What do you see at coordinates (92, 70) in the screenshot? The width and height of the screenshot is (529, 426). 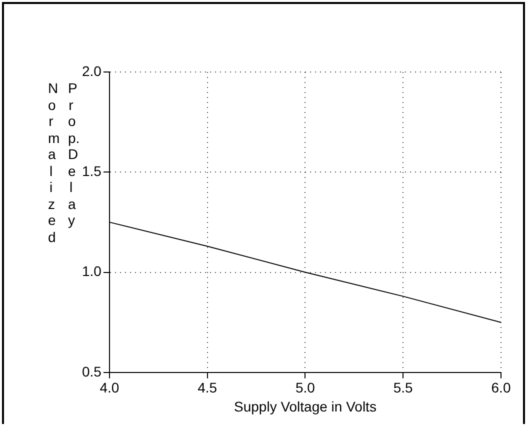 I see `y-tick-label: 2.0` at bounding box center [92, 70].